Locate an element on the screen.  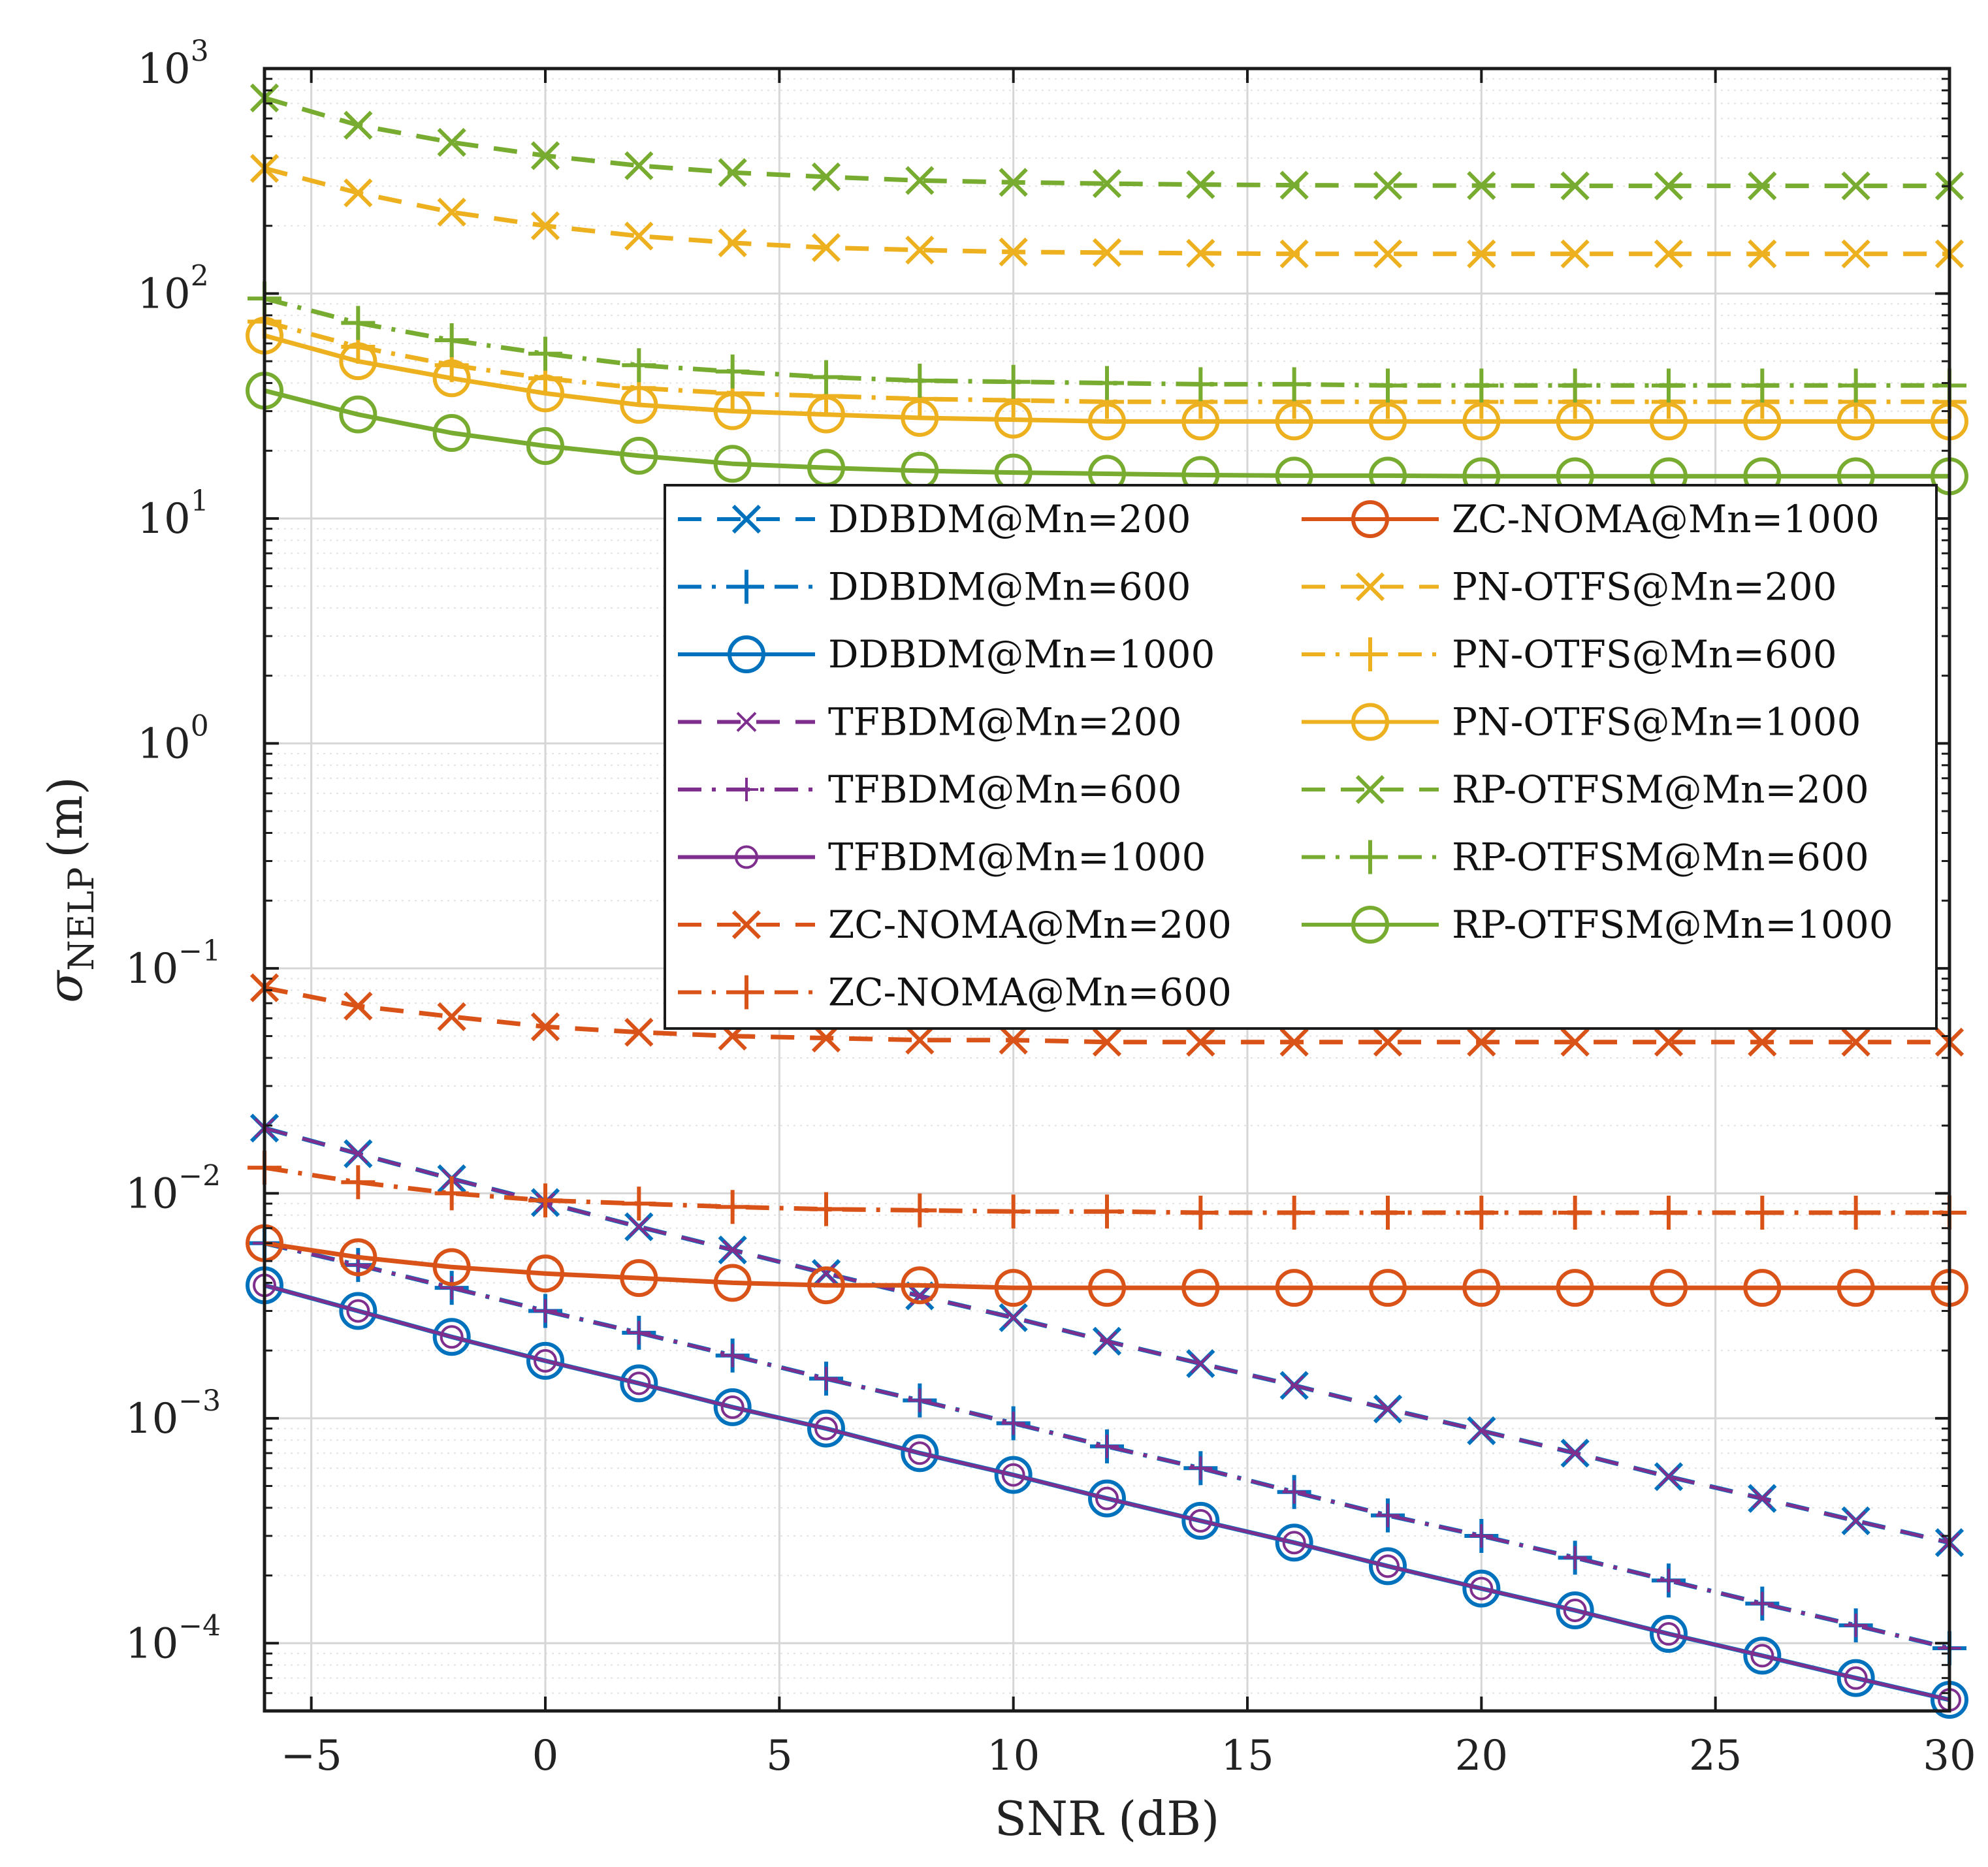
legend-label: TFBDM@Mn=200 is located at coordinates (1004, 722).